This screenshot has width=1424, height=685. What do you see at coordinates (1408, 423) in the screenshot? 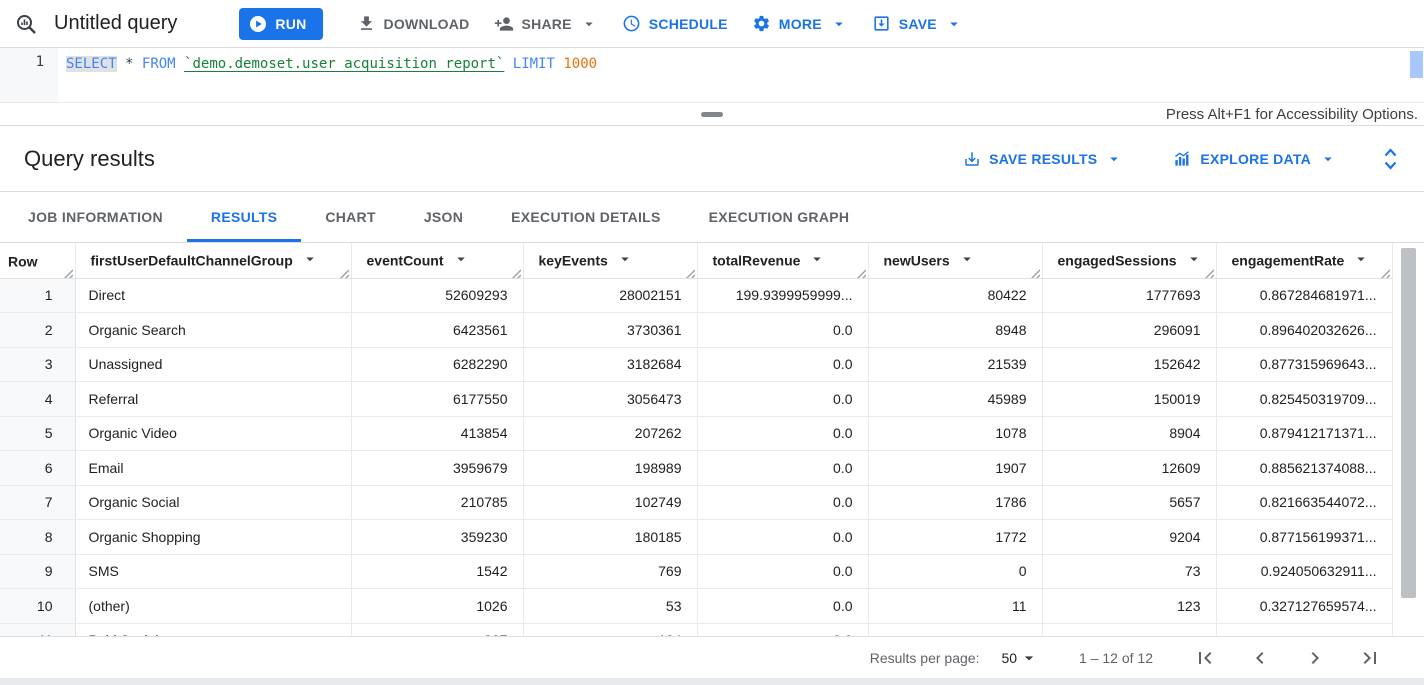
I see `vertical-scrollbar-thumb` at bounding box center [1408, 423].